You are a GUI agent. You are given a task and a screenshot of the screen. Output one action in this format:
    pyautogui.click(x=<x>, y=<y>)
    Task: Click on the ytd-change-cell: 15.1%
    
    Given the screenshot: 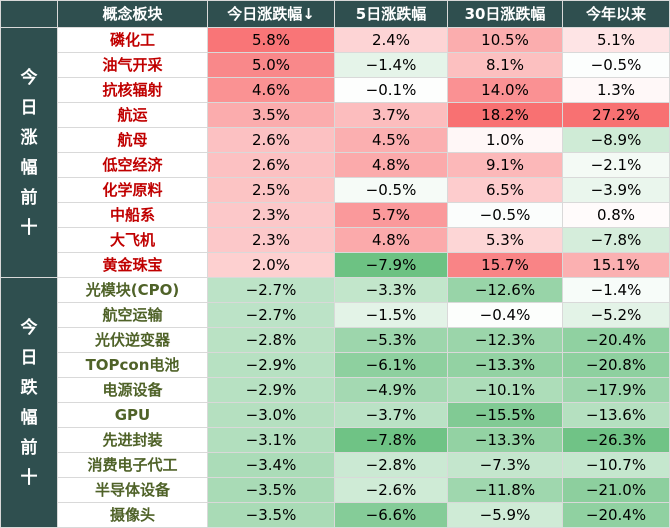 What is the action you would take?
    pyautogui.click(x=616, y=265)
    